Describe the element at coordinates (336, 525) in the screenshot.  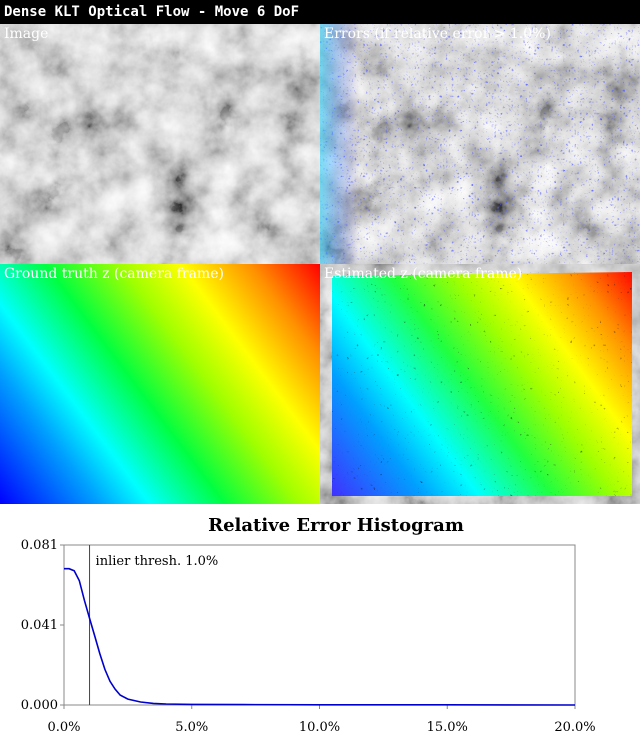
I see `chart-title: Relative Error Histogram` at that location.